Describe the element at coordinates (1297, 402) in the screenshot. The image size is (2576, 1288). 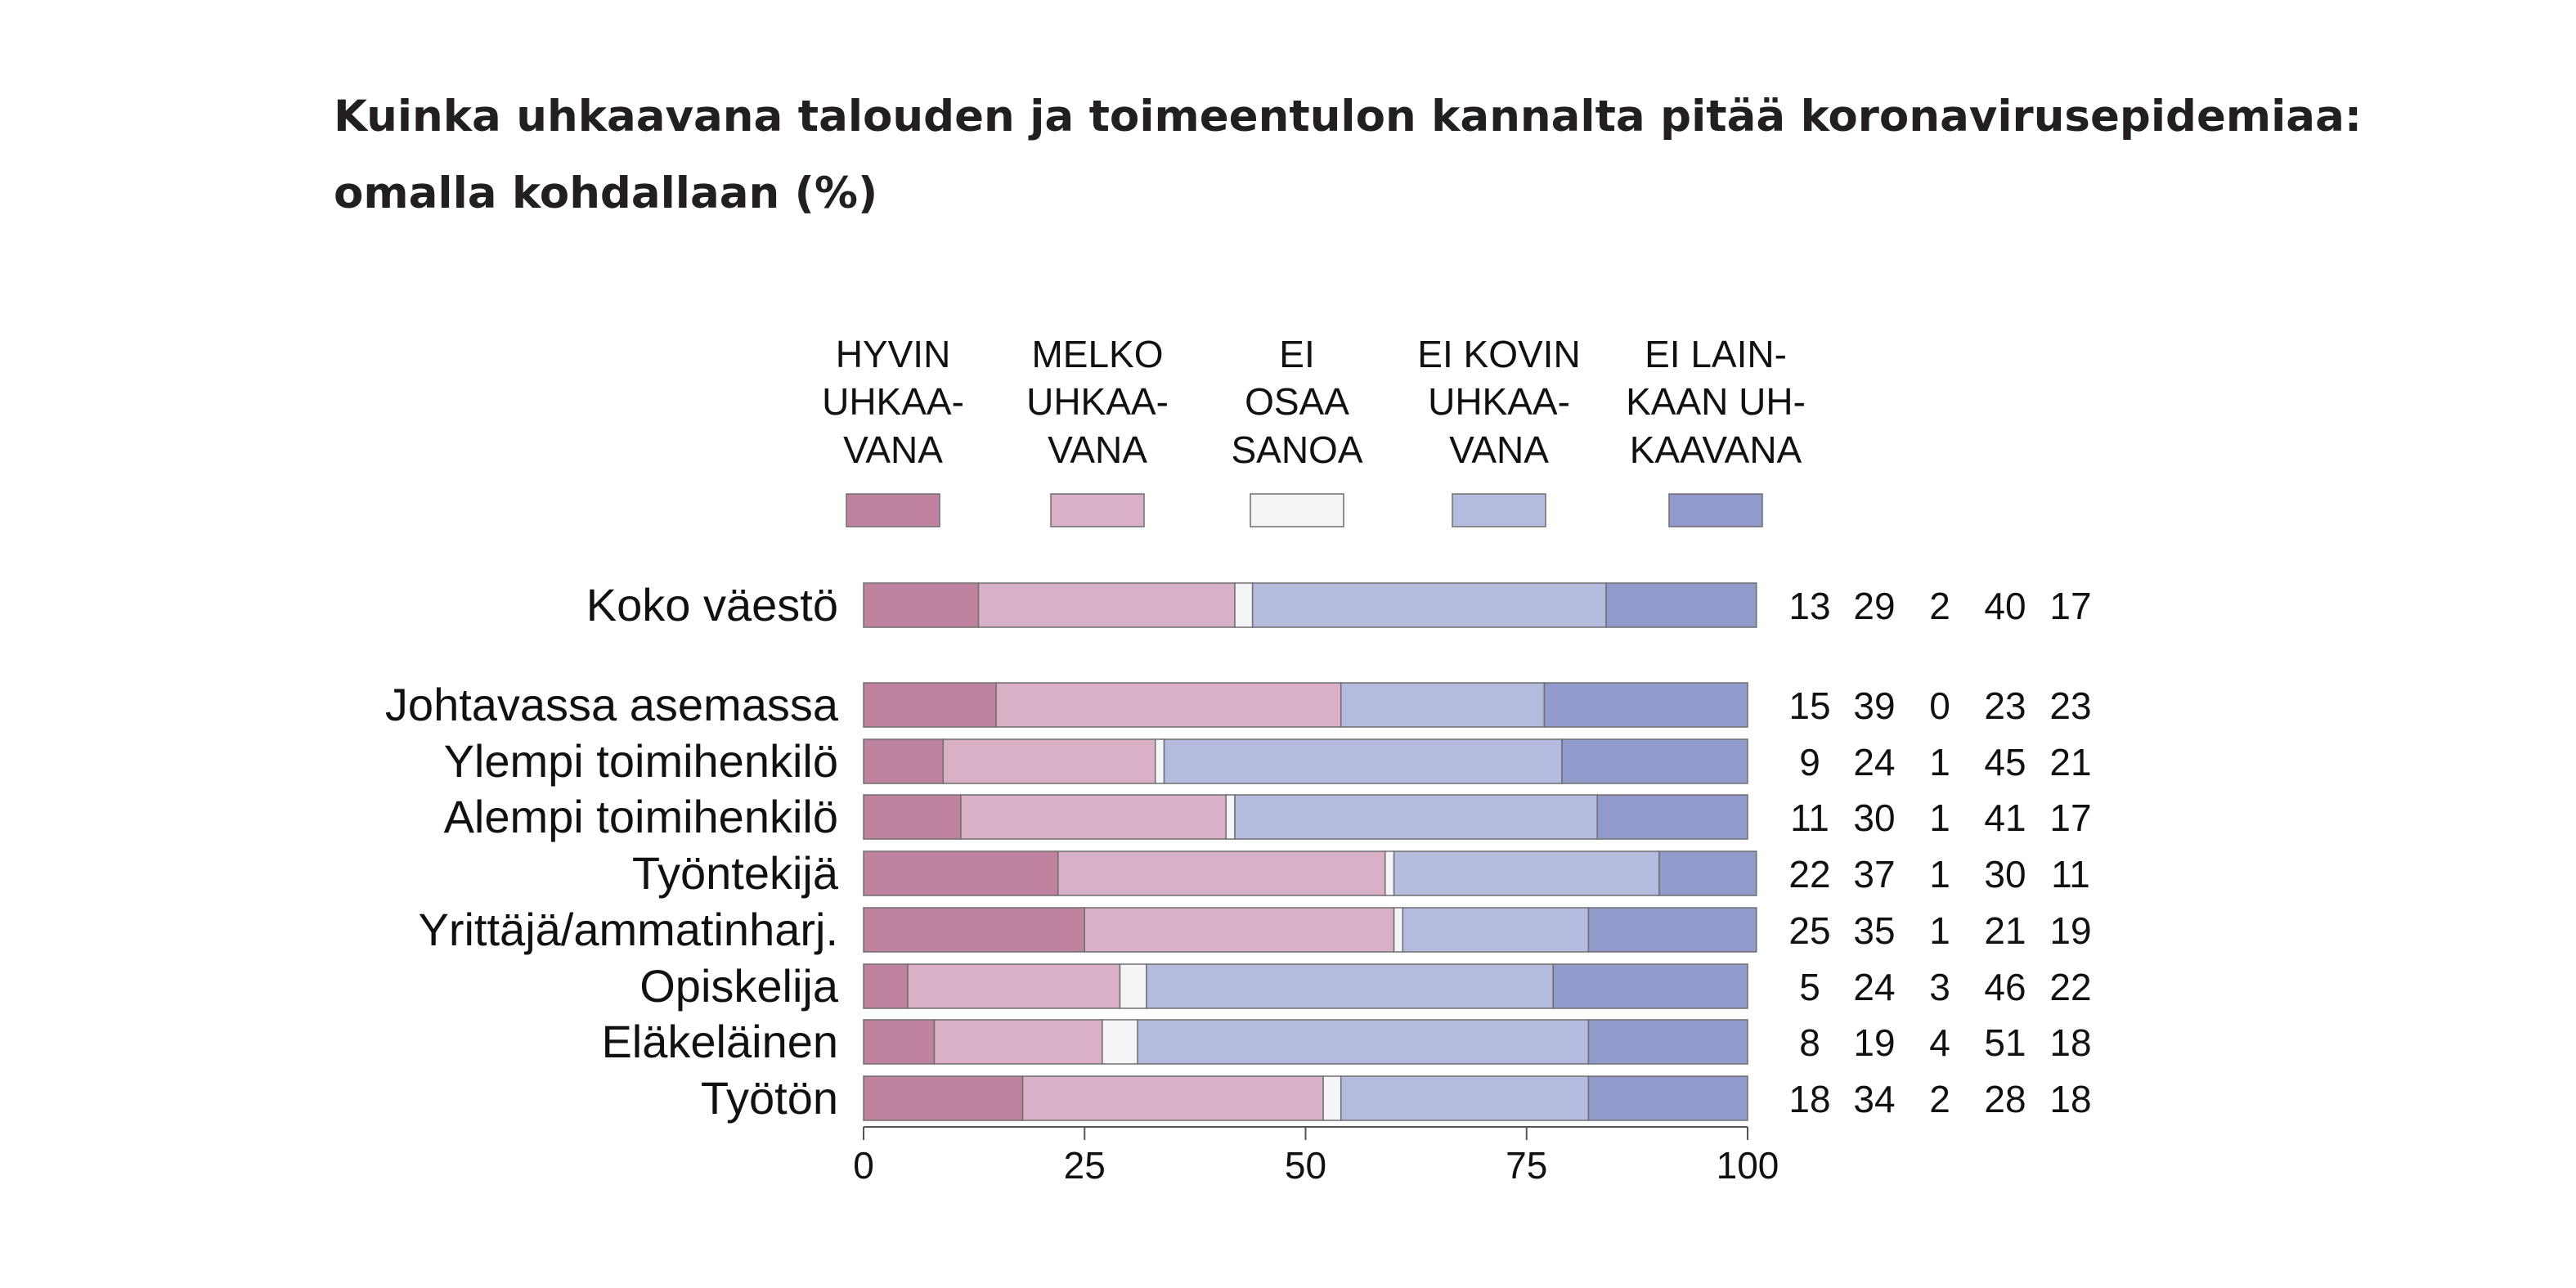
I see `legend-label: OSAA` at that location.